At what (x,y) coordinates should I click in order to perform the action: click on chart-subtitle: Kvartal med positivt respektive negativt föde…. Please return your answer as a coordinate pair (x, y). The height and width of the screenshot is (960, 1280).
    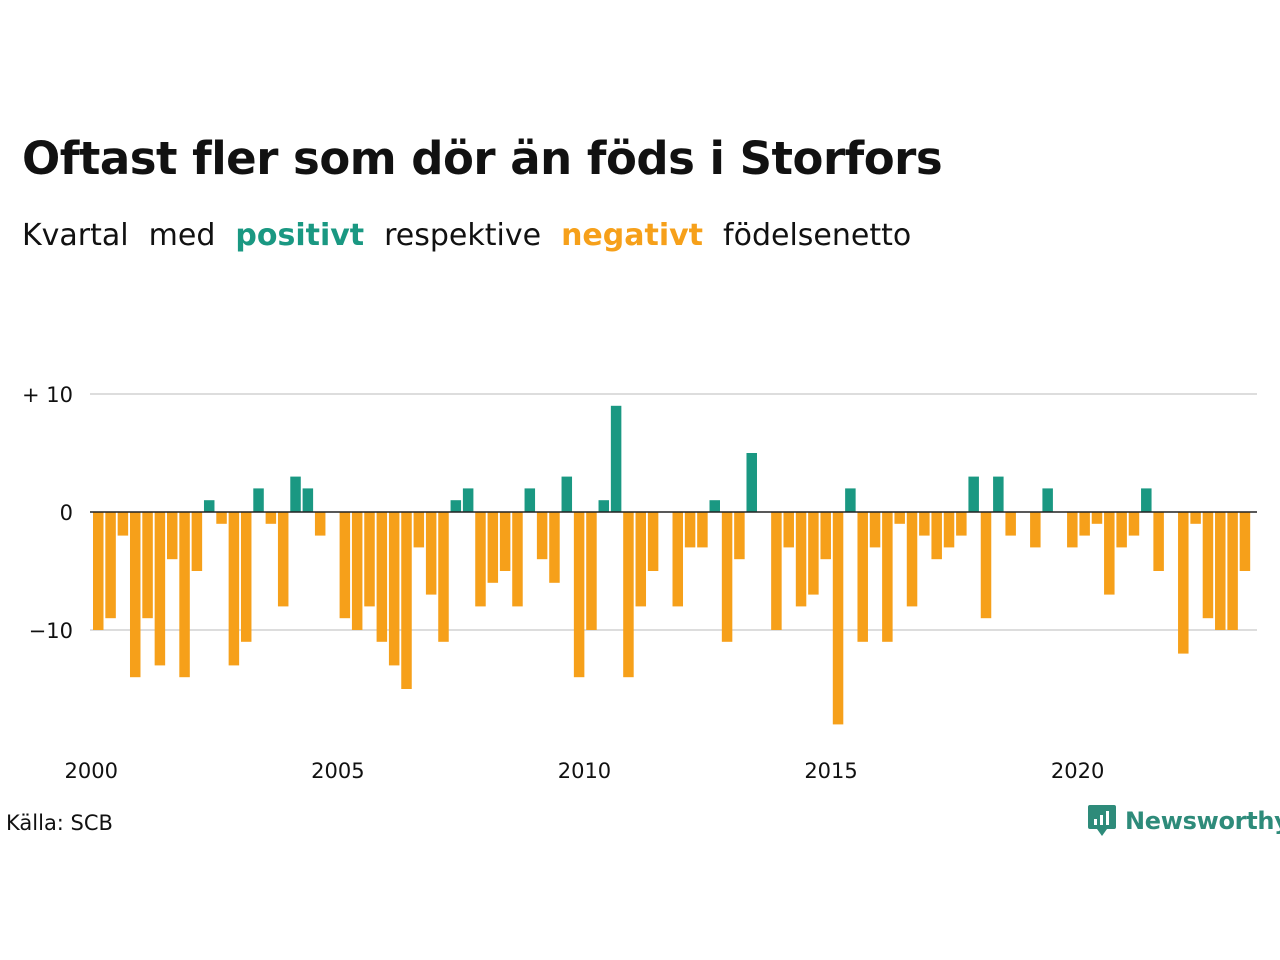
    Looking at the image, I should click on (476, 235).